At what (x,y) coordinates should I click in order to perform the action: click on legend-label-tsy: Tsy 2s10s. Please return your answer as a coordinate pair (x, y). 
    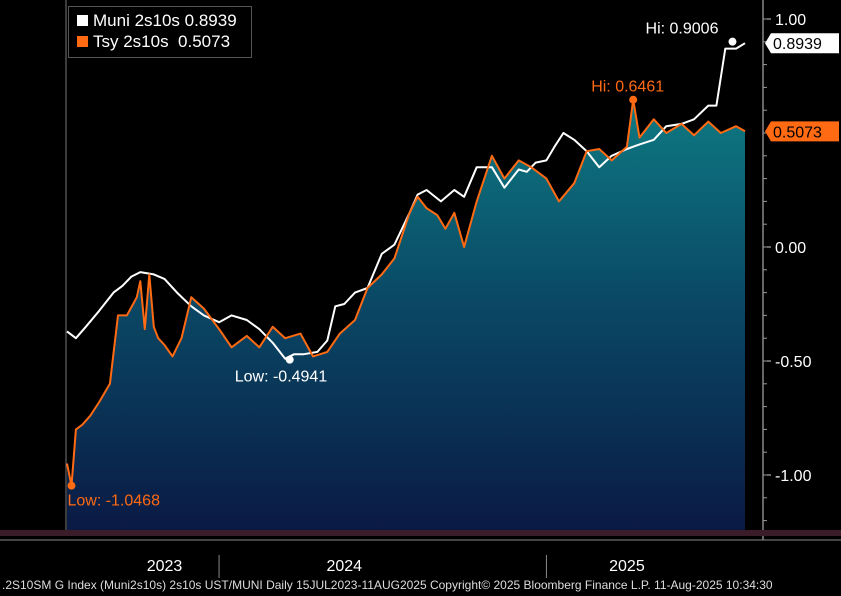
    Looking at the image, I should click on (131, 41).